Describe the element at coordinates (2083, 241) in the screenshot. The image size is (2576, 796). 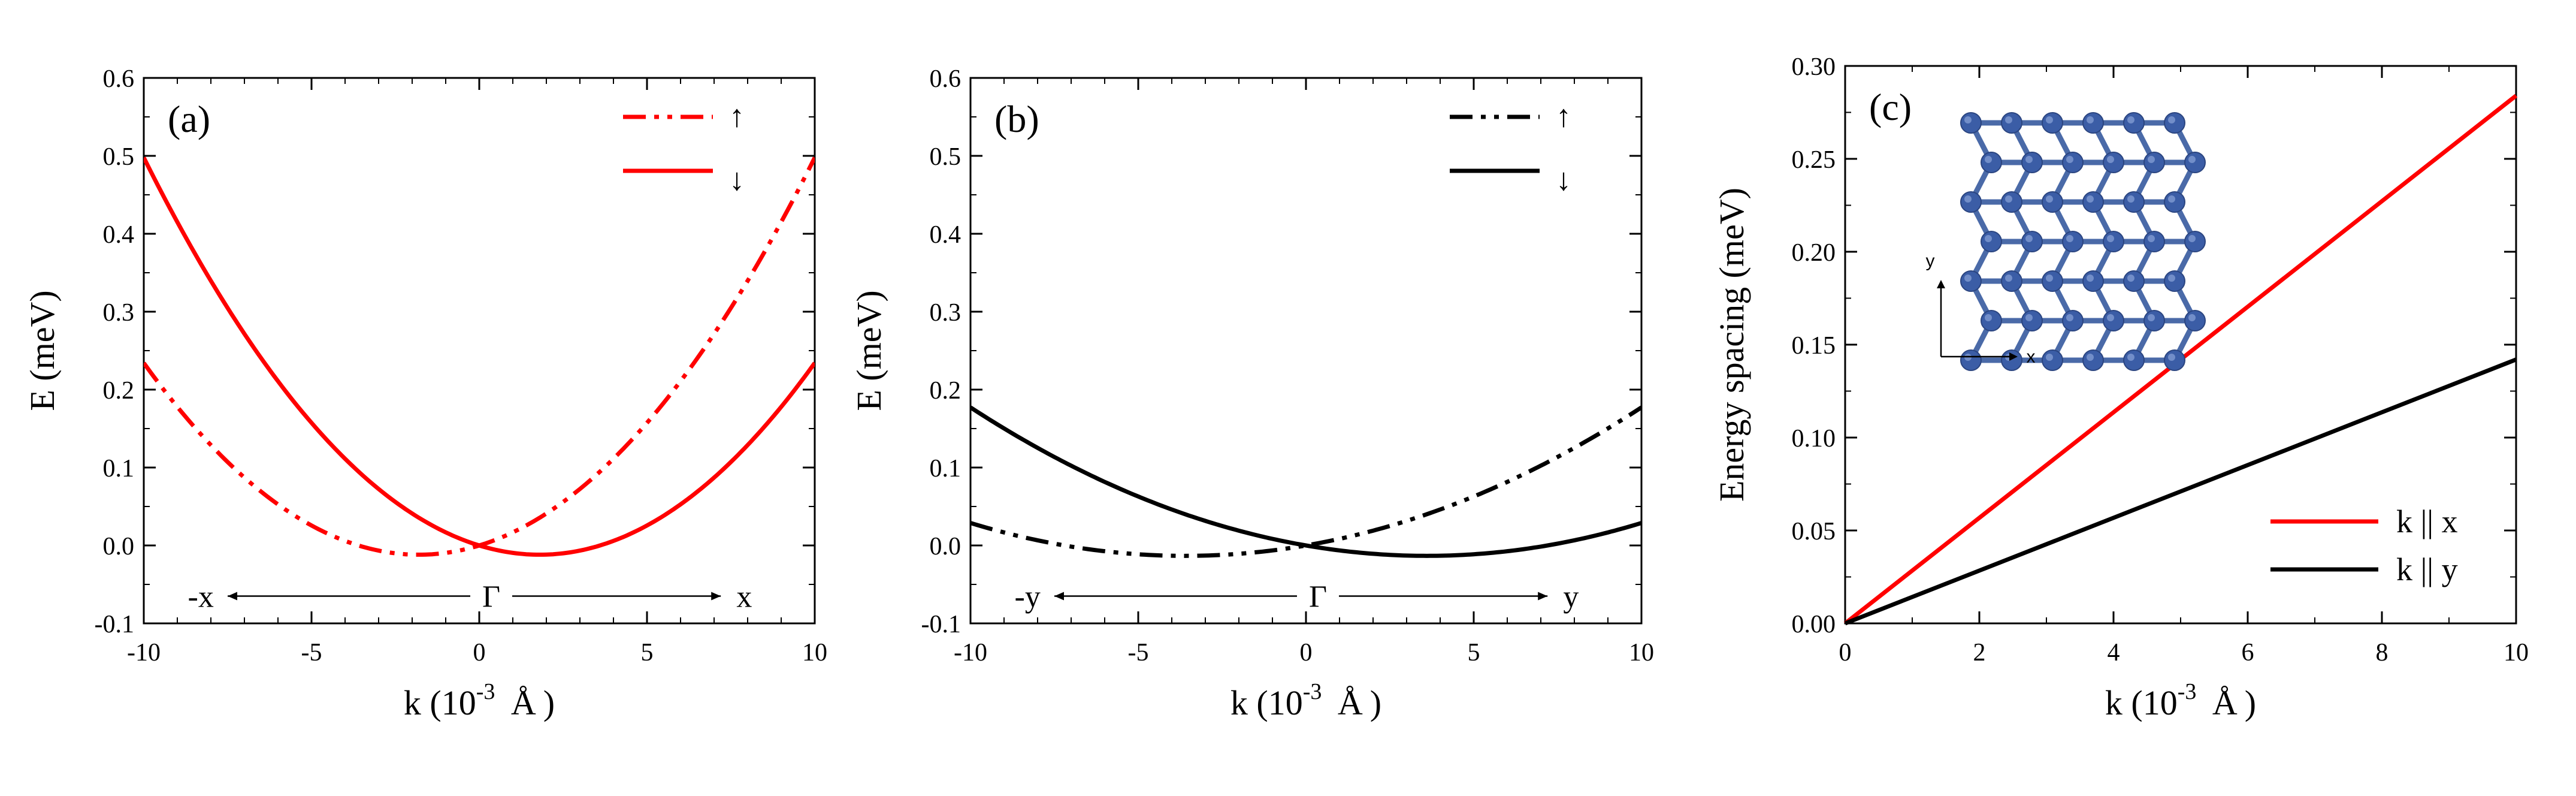
I see `inset-lattice` at that location.